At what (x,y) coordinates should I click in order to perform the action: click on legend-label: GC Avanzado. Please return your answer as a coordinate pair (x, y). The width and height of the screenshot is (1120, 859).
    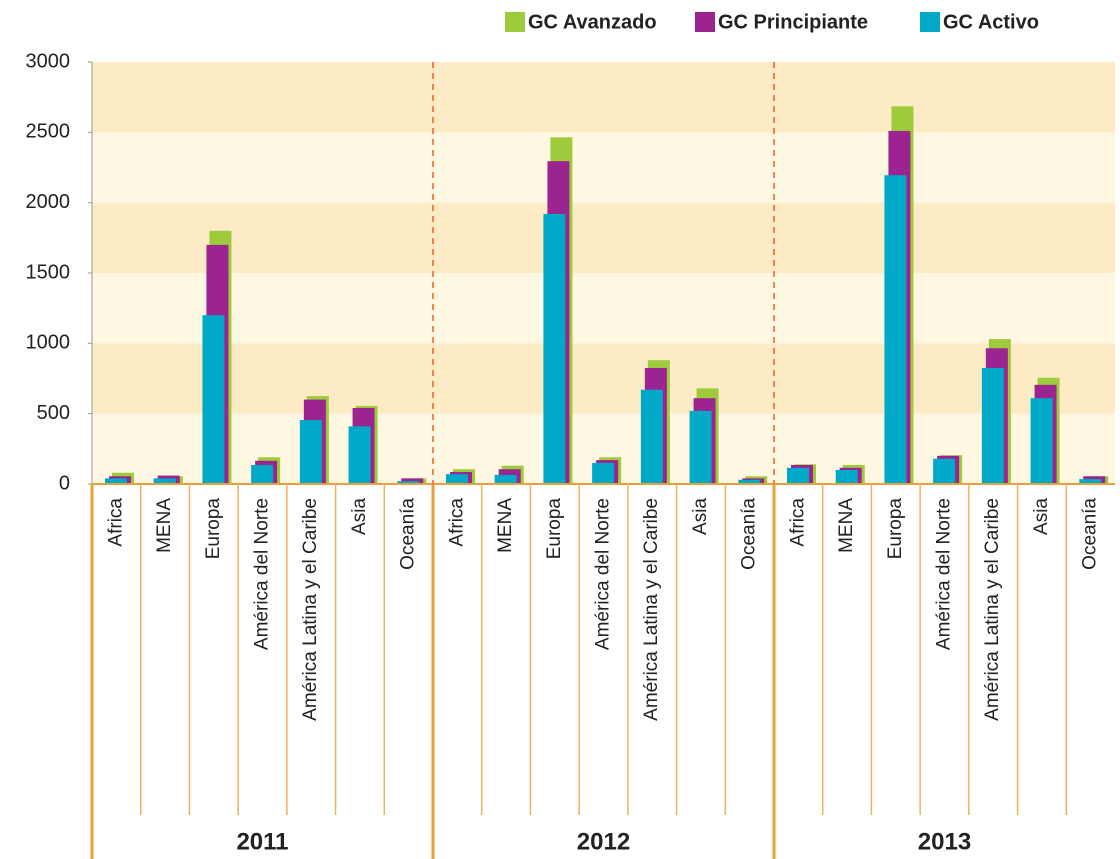
    Looking at the image, I should click on (592, 22).